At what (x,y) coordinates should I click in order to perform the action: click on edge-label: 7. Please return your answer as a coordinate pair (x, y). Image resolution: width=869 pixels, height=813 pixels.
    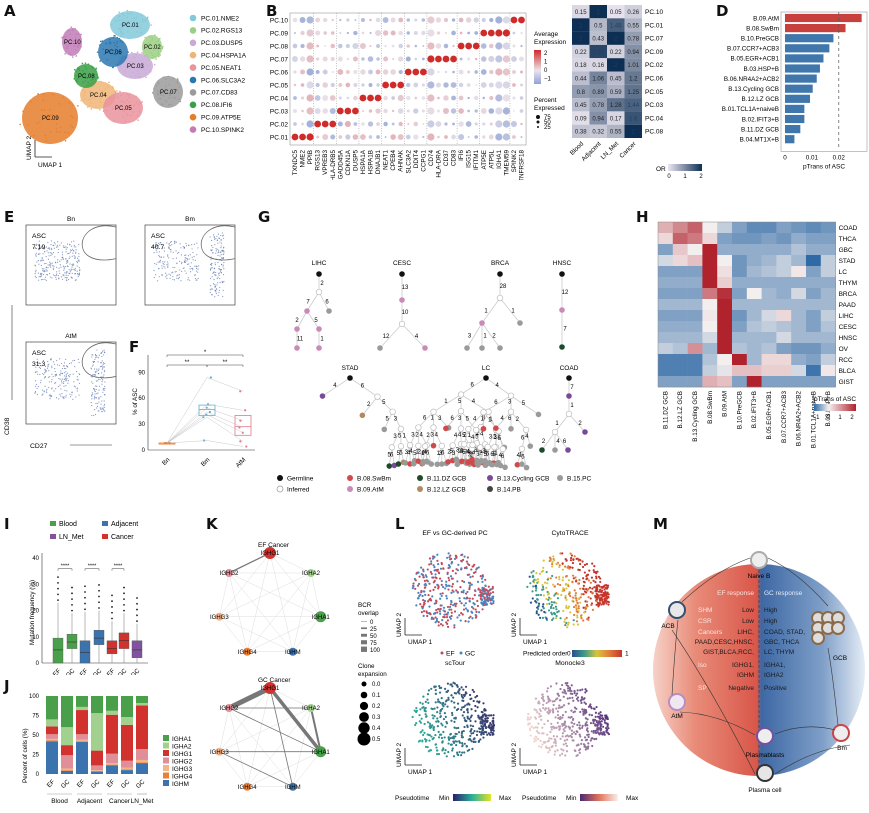
    Looking at the image, I should click on (572, 388).